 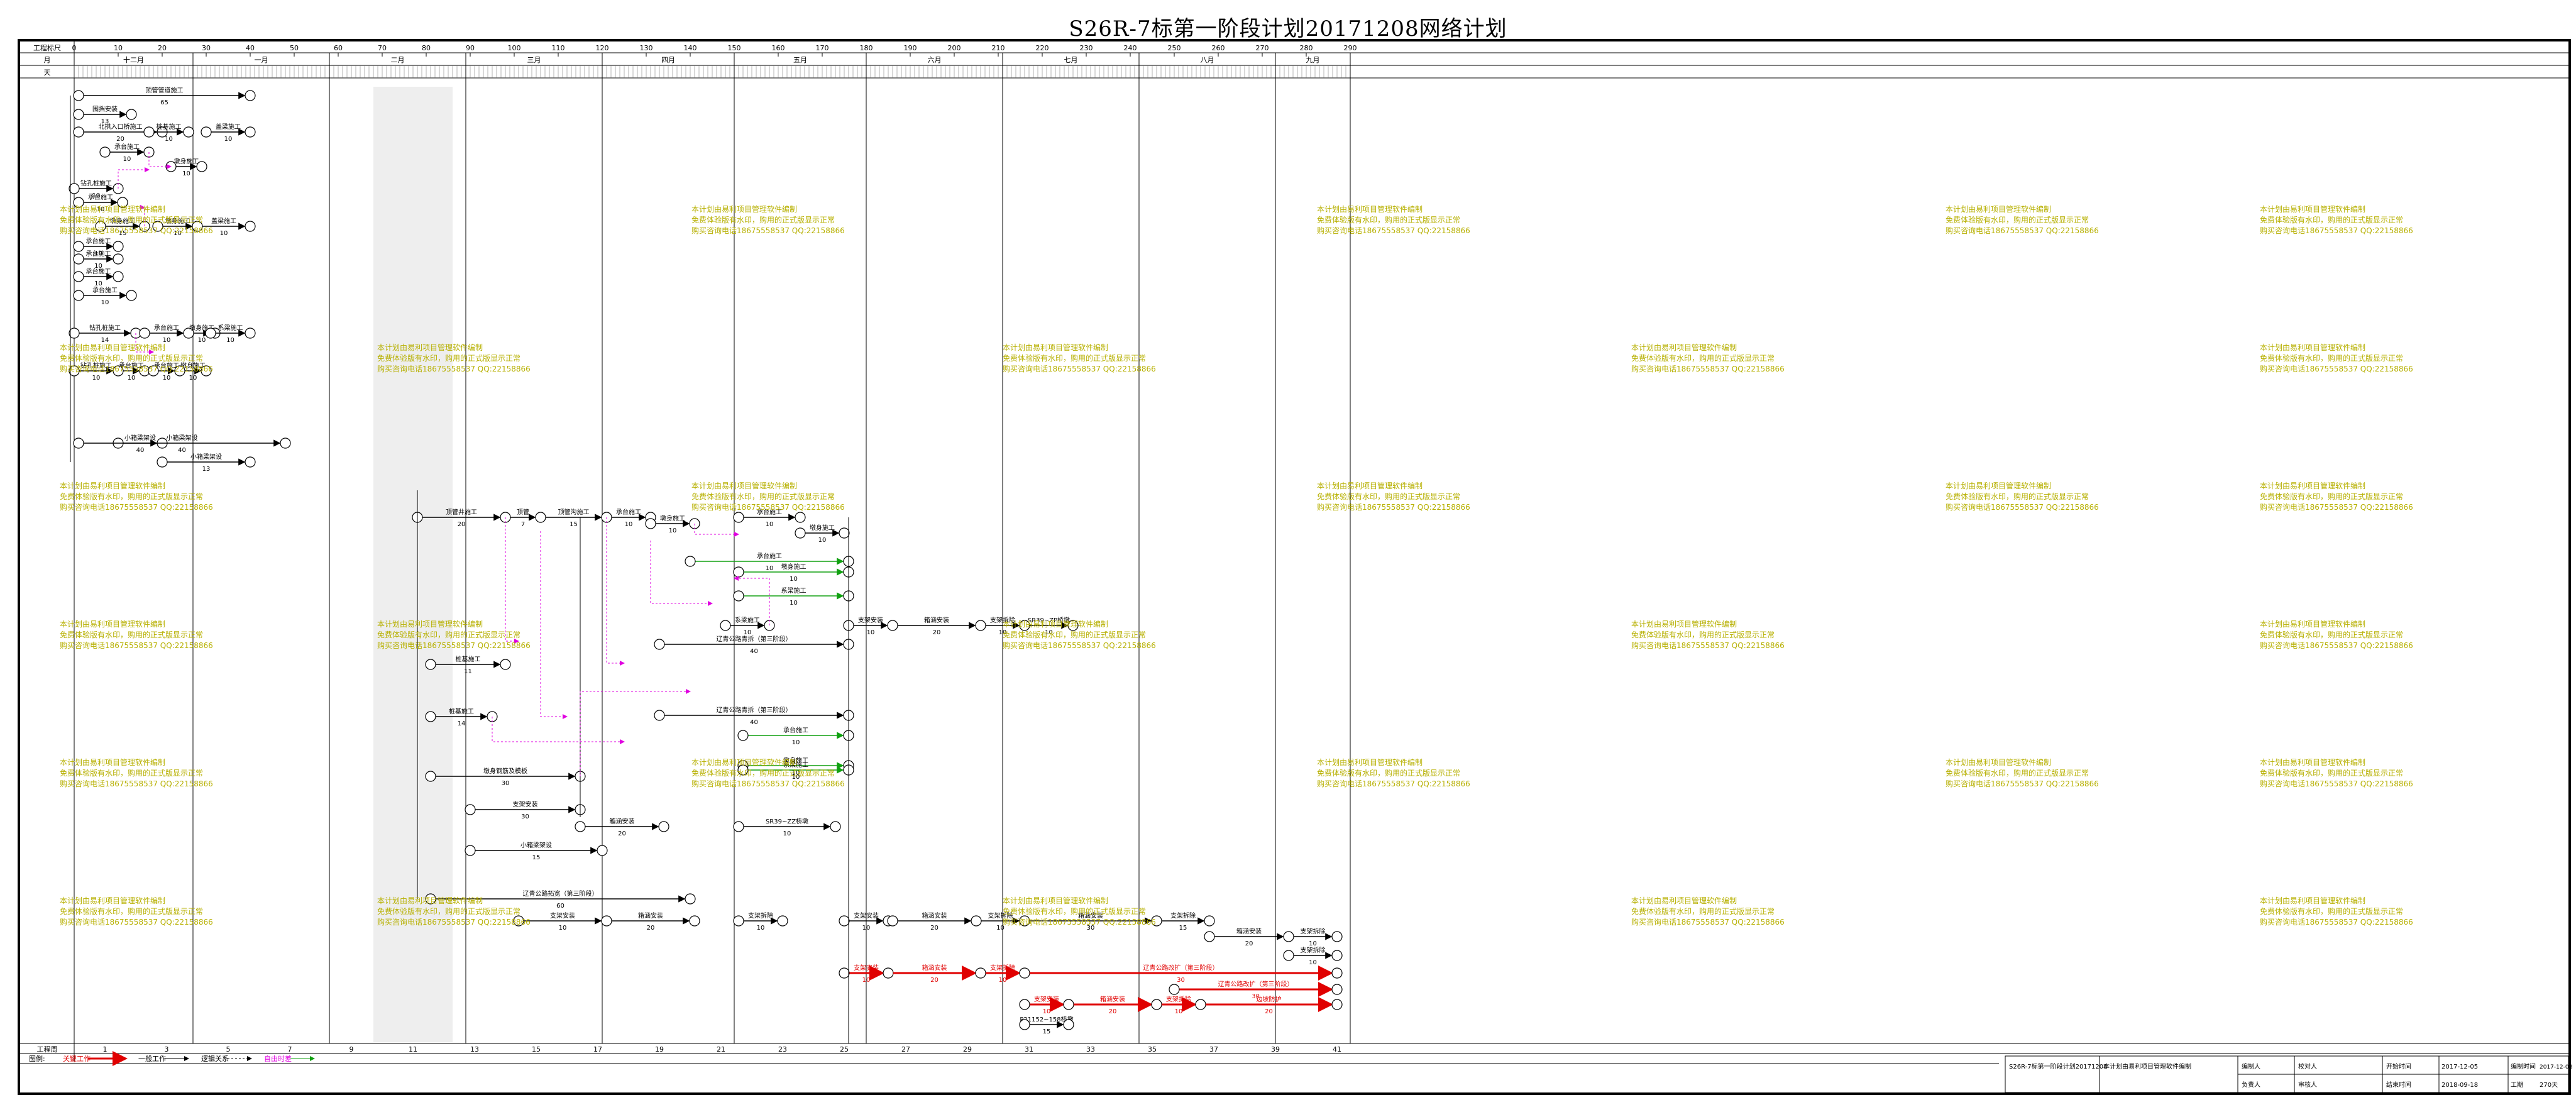 I want to click on week-label: 35, so click(x=1153, y=1049).